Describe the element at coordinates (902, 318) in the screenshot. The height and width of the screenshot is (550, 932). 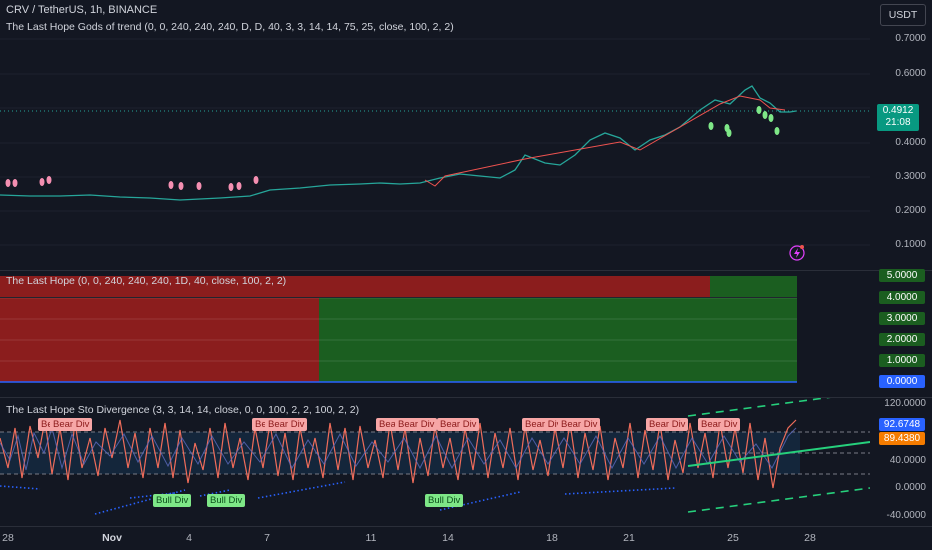
I see `trend-y-3: 3.0000` at that location.